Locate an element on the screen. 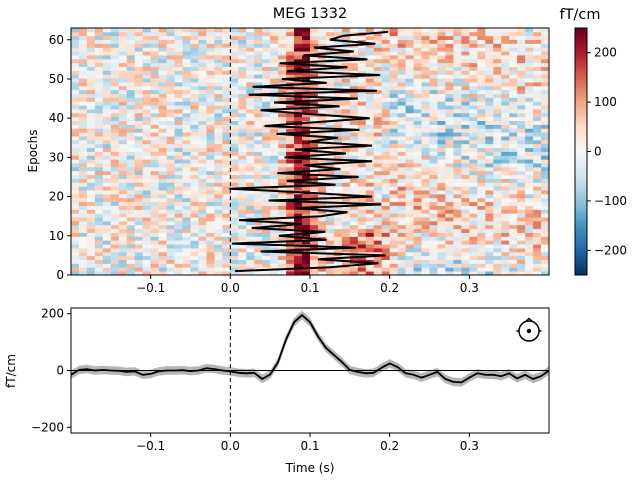 The width and height of the screenshot is (640, 480). colorbar-label: fT/cm is located at coordinates (580, 15).